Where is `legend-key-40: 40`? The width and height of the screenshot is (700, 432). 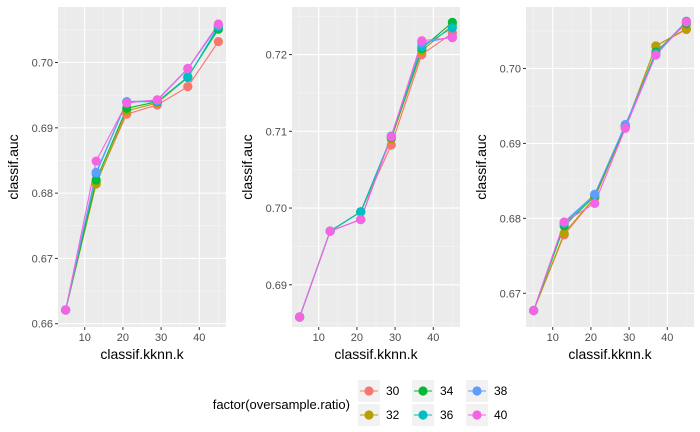
legend-key-40: 40 is located at coordinates (487, 415).